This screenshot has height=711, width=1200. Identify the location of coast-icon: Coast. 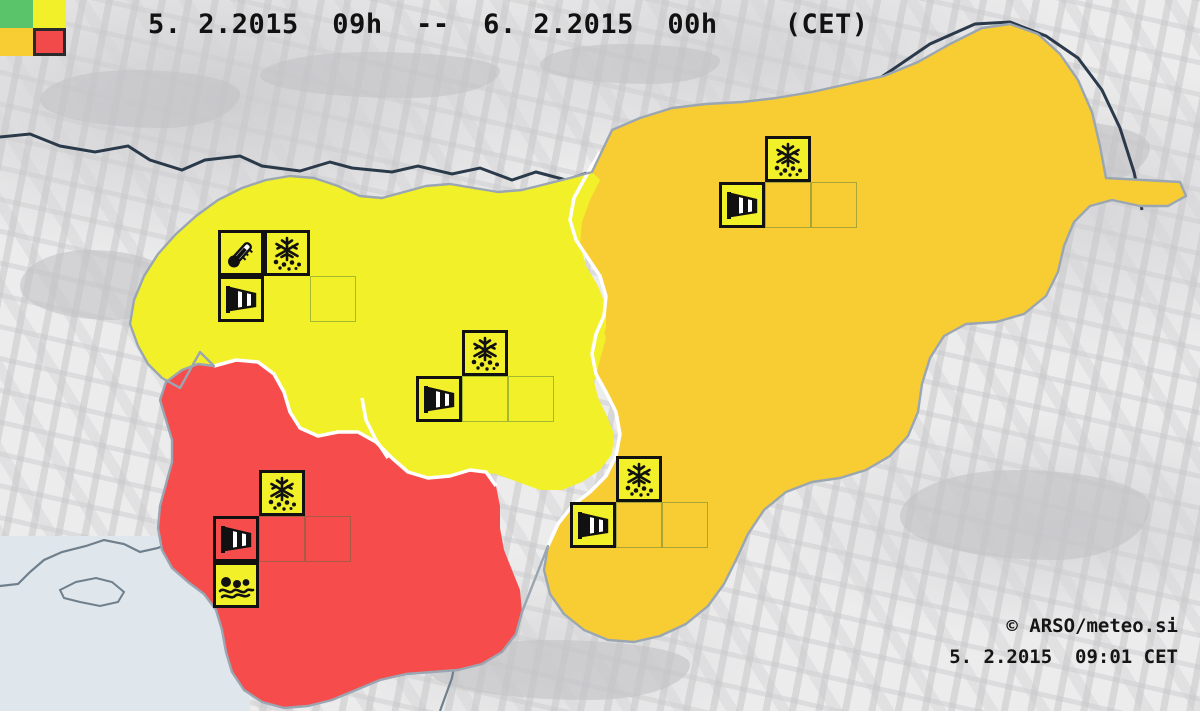
(236, 585).